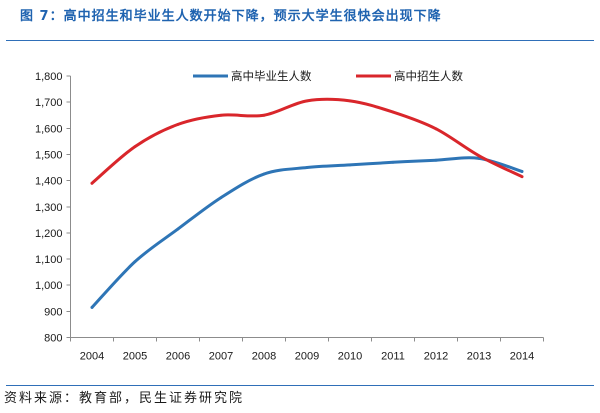  I want to click on data-point-enrollment-2010, so click(350, 101).